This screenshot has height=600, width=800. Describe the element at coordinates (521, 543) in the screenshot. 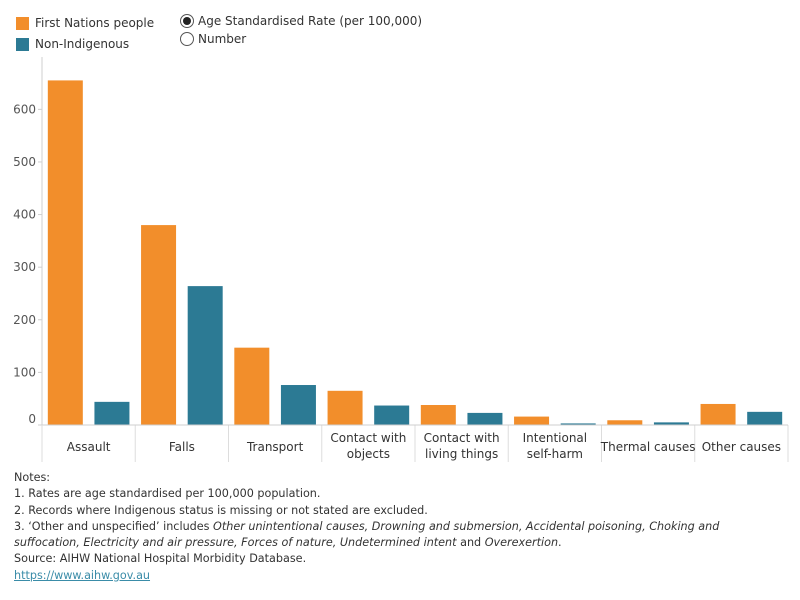

I see `note-3-causes-3: Overexertion` at that location.